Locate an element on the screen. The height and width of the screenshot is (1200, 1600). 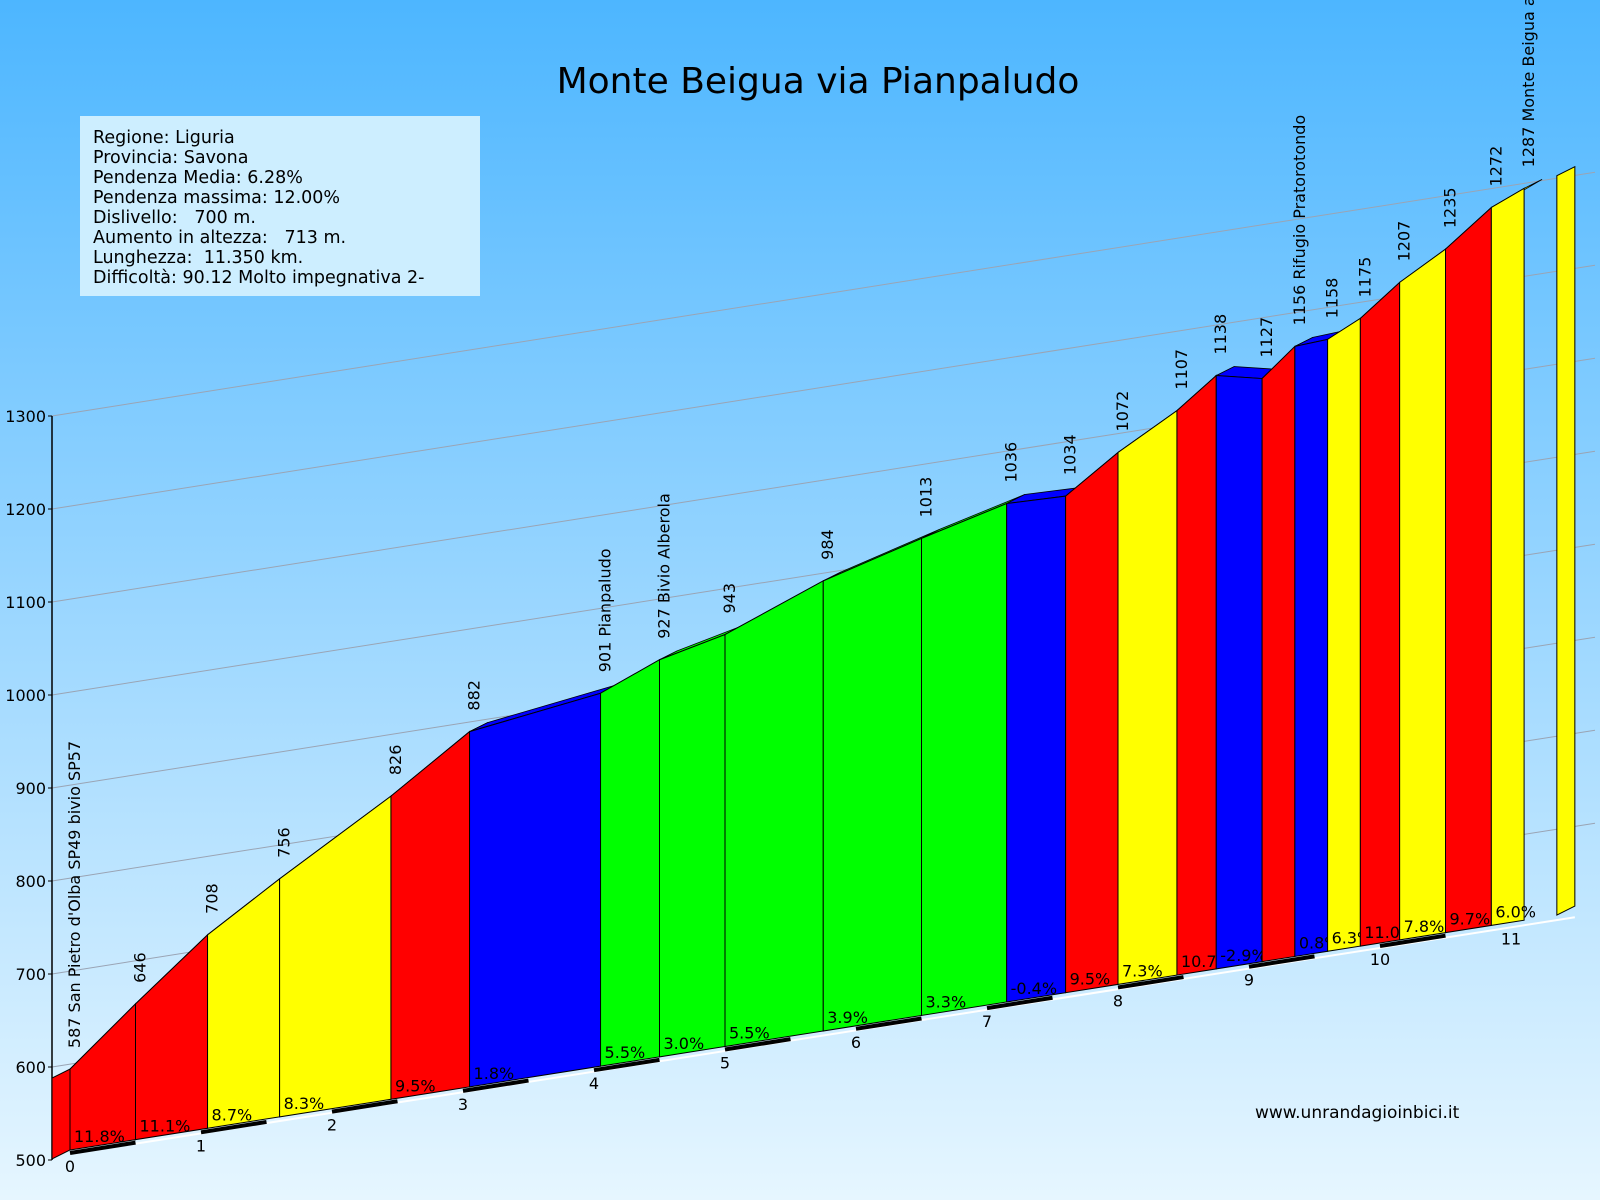
altitude-label: 756 is located at coordinates (284, 842).